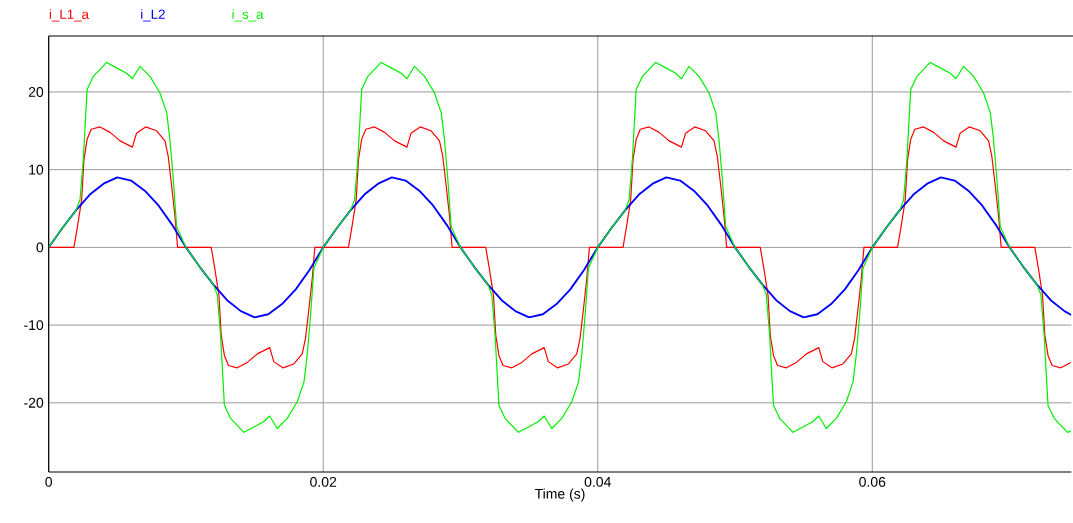 This screenshot has height=523, width=1073. Describe the element at coordinates (153, 15) in the screenshot. I see `text: i_L2` at that location.